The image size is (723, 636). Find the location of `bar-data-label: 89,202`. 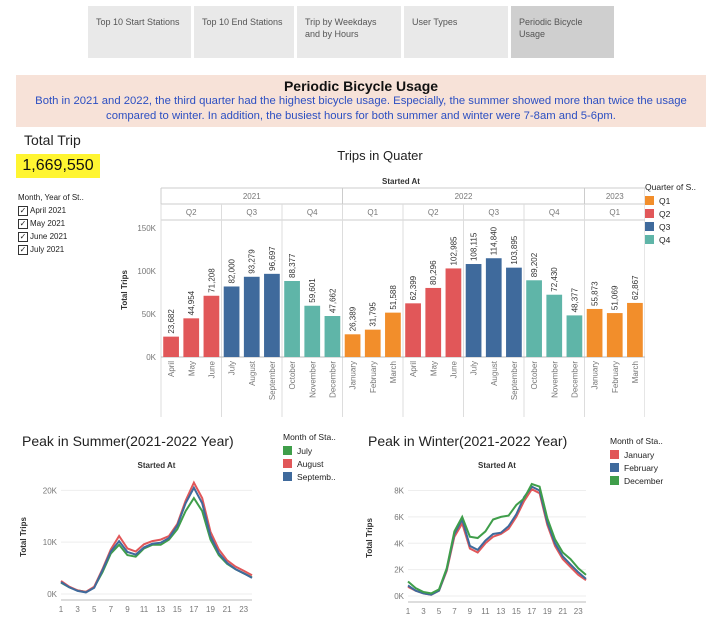

bar-data-label: 89,202 is located at coordinates (534, 264).